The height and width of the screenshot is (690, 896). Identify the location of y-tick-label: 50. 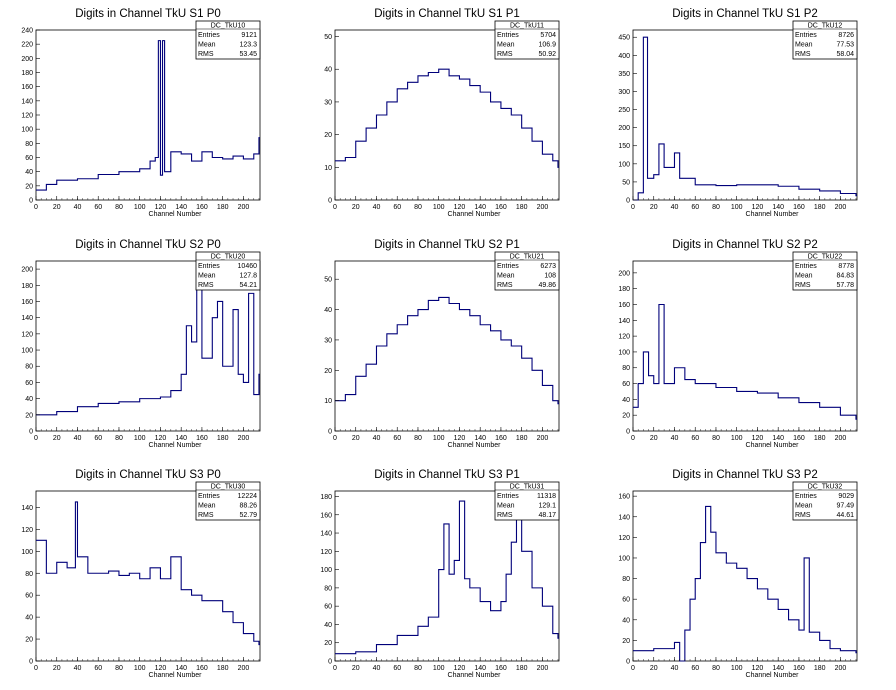
(328, 280).